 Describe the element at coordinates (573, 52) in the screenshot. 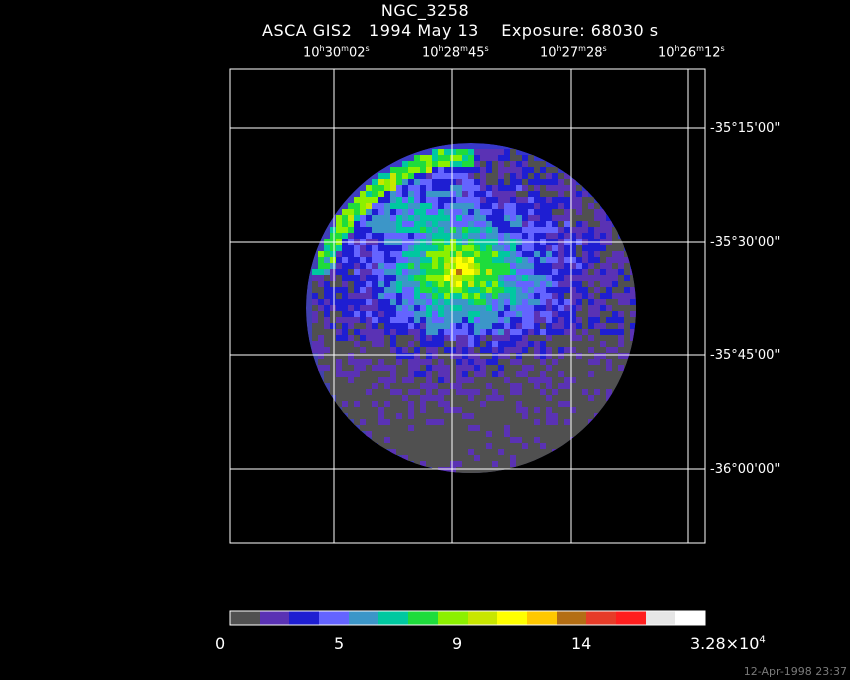

I see `ra-tick-label: 10h27m28s` at that location.